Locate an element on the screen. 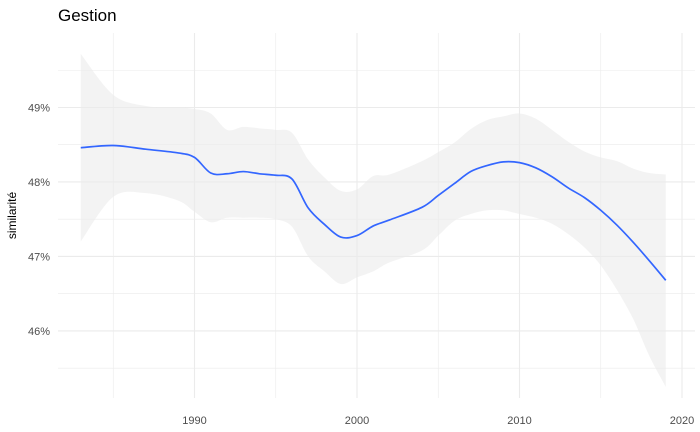 This screenshot has width=700, height=432. x-tick-label: 2000 is located at coordinates (357, 421).